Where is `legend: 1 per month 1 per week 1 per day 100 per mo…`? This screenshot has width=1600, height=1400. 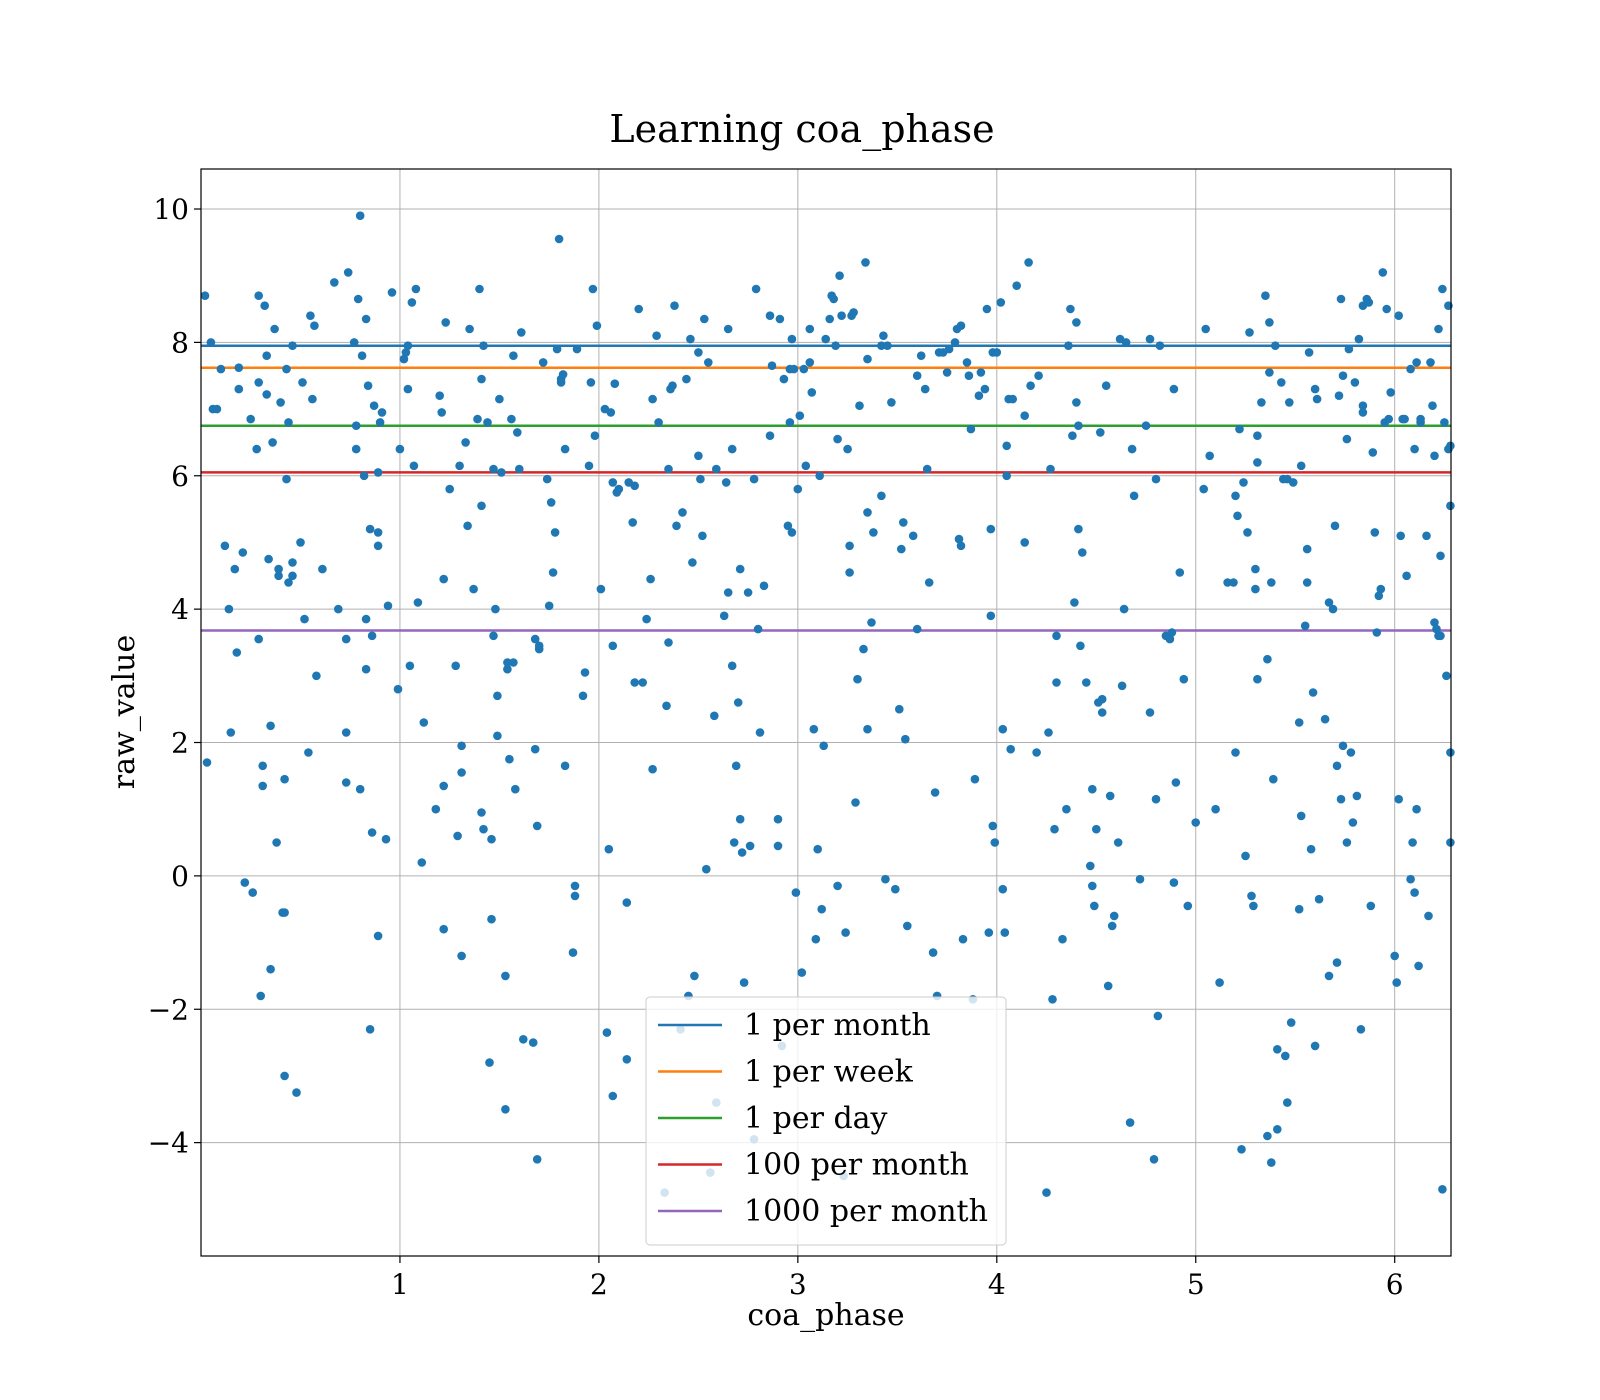 legend: 1 per month 1 per week 1 per day 100 per mo… is located at coordinates (826, 1121).